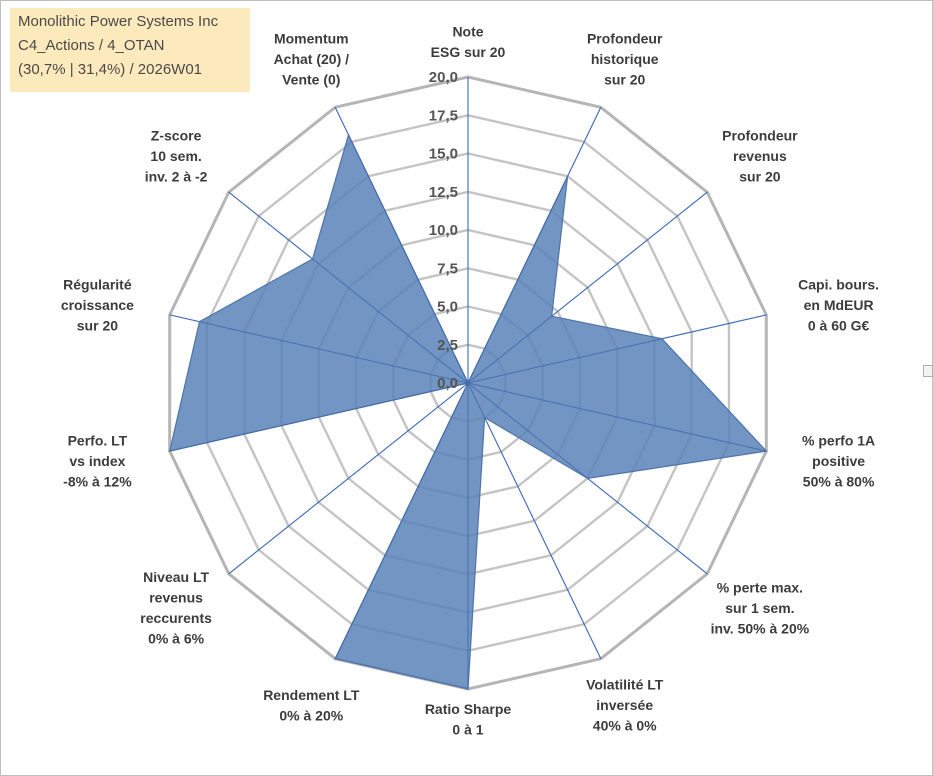  I want to click on axis-label-line: en MdEUR, so click(839, 305).